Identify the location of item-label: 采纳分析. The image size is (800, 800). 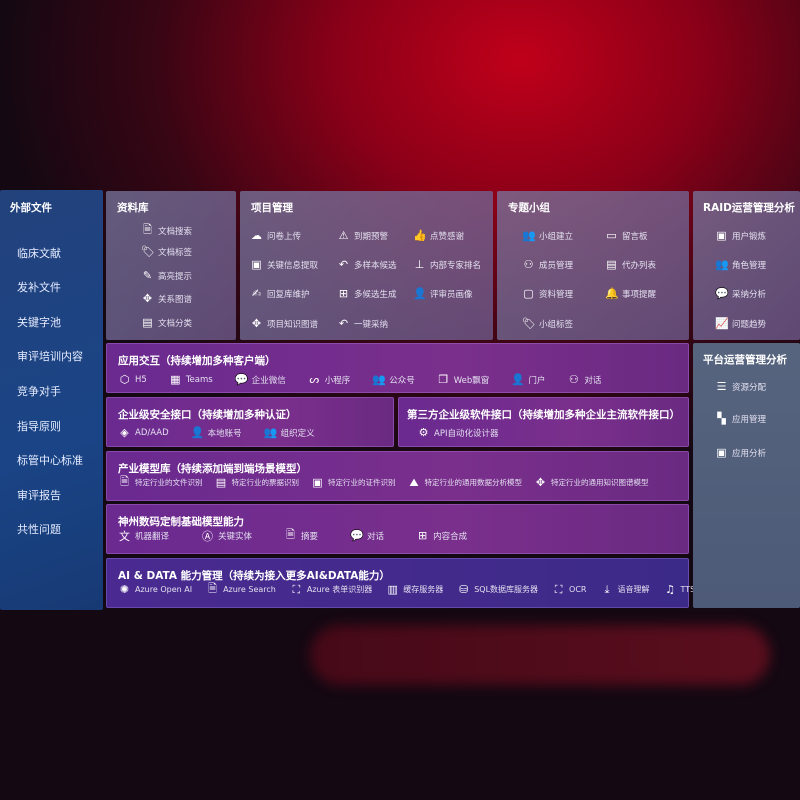
(749, 294).